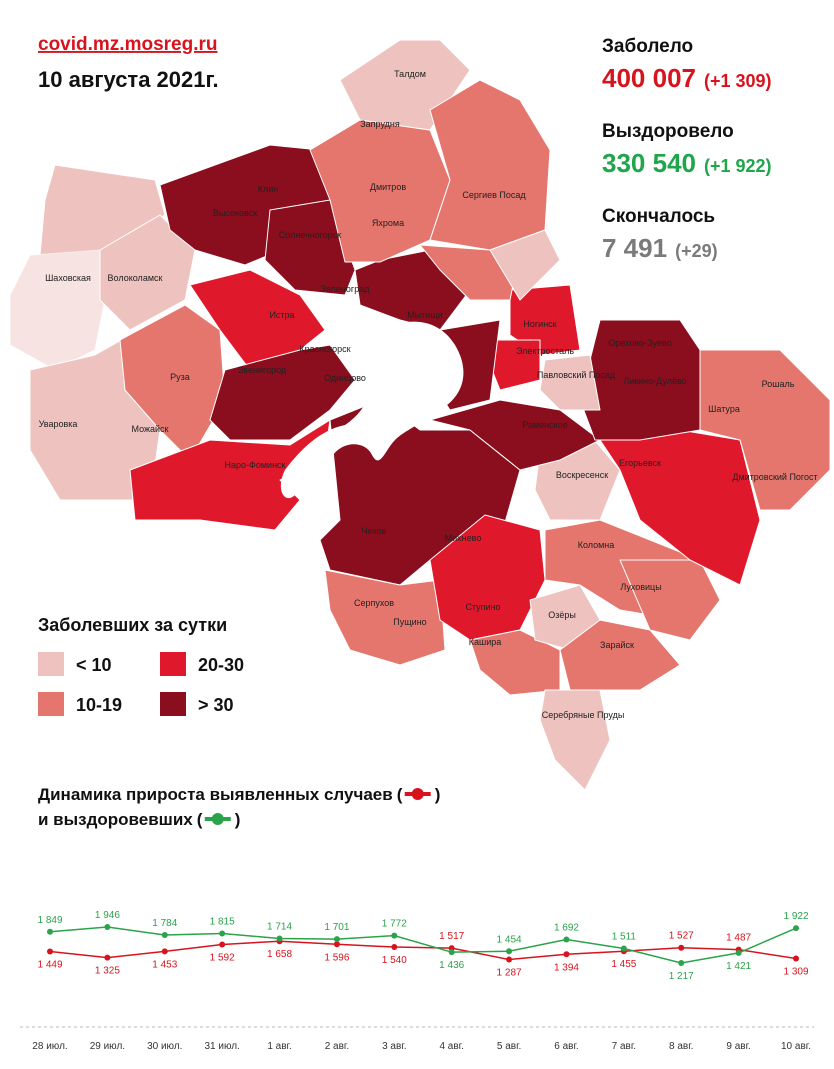 The width and height of the screenshot is (834, 1069). I want to click on value-label: 1 449, so click(49, 965).